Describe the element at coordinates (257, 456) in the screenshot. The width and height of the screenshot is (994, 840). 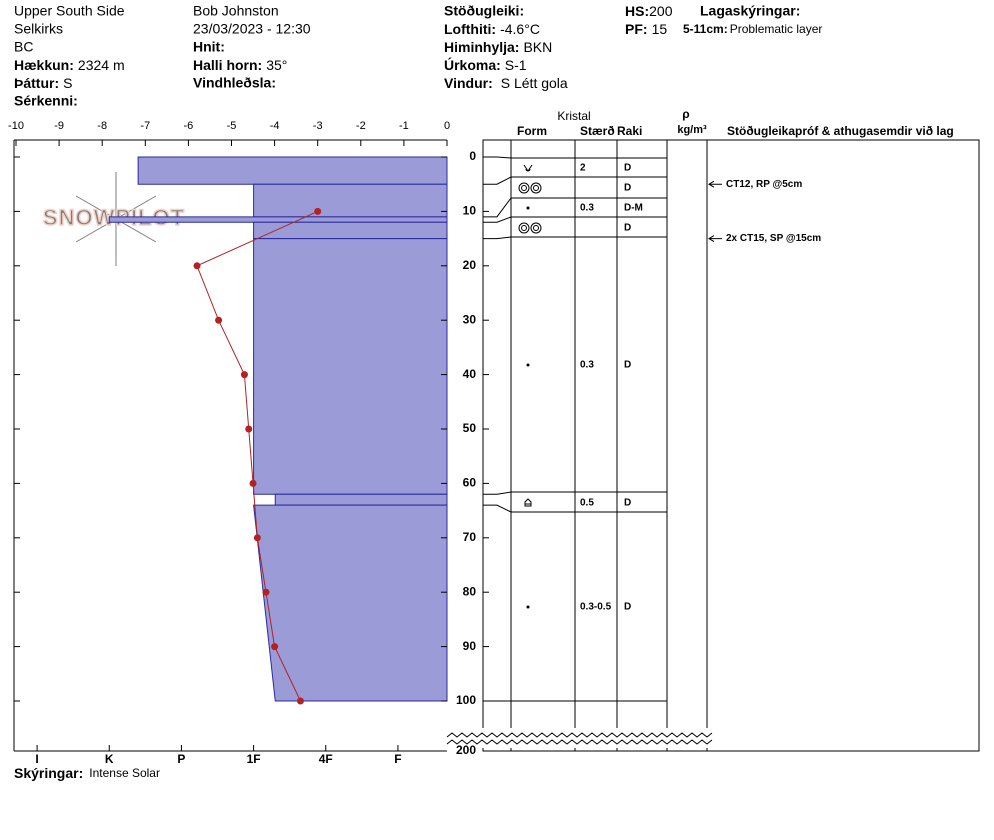
I see `temperature-line` at that location.